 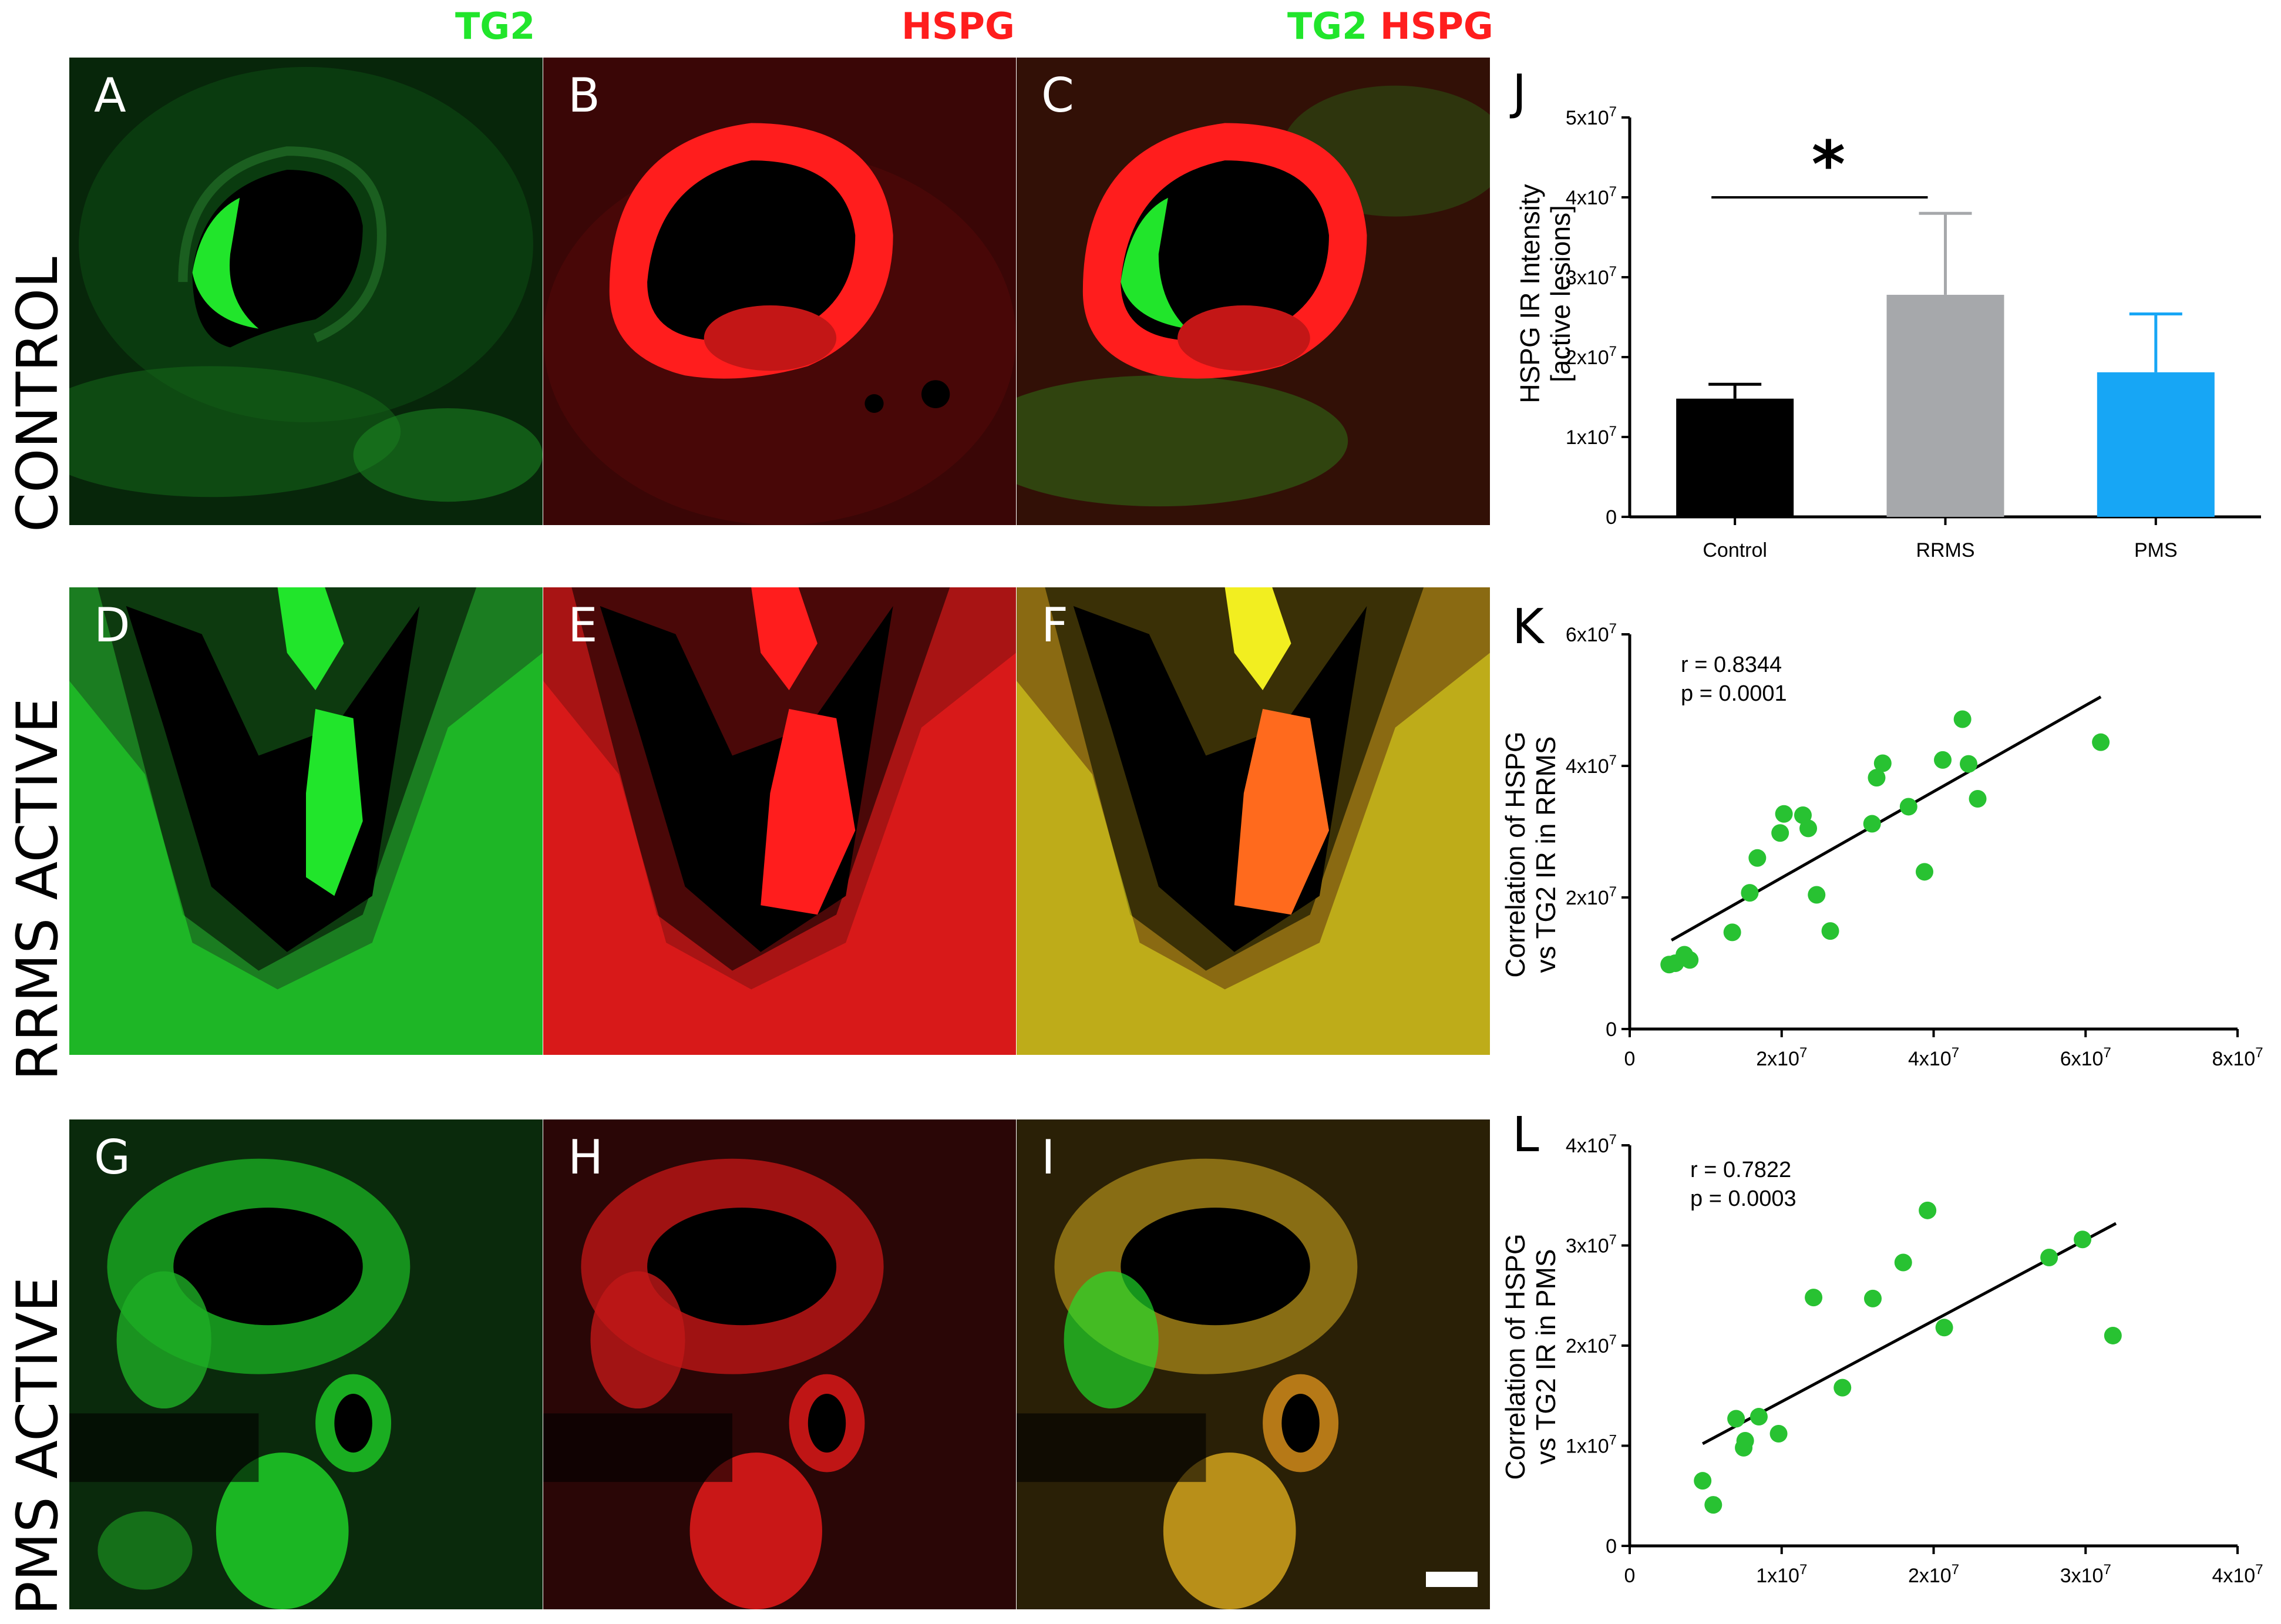 What do you see at coordinates (1591, 1445) in the screenshot?
I see `chart-l-y-tick-label: 1x10⁷` at bounding box center [1591, 1445].